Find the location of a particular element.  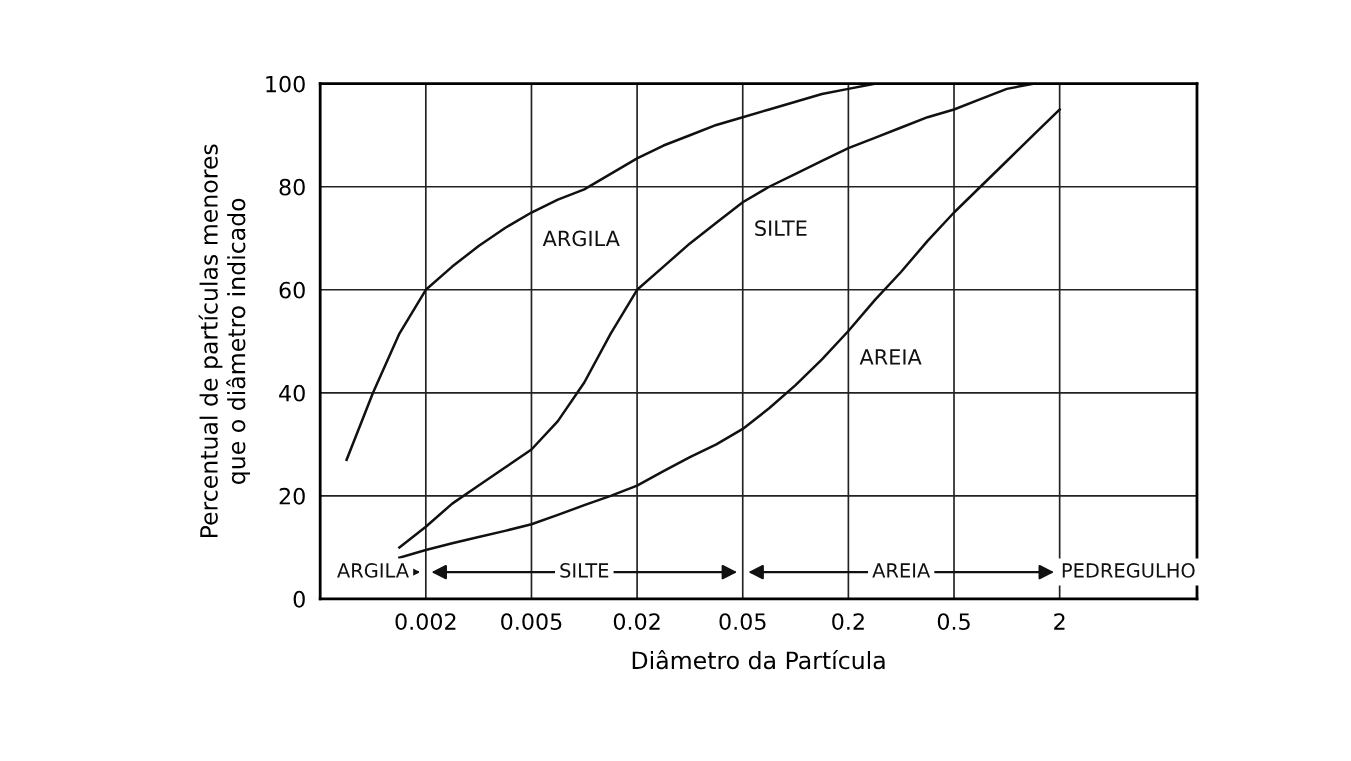

y-tick-label: 80 is located at coordinates (292, 187).